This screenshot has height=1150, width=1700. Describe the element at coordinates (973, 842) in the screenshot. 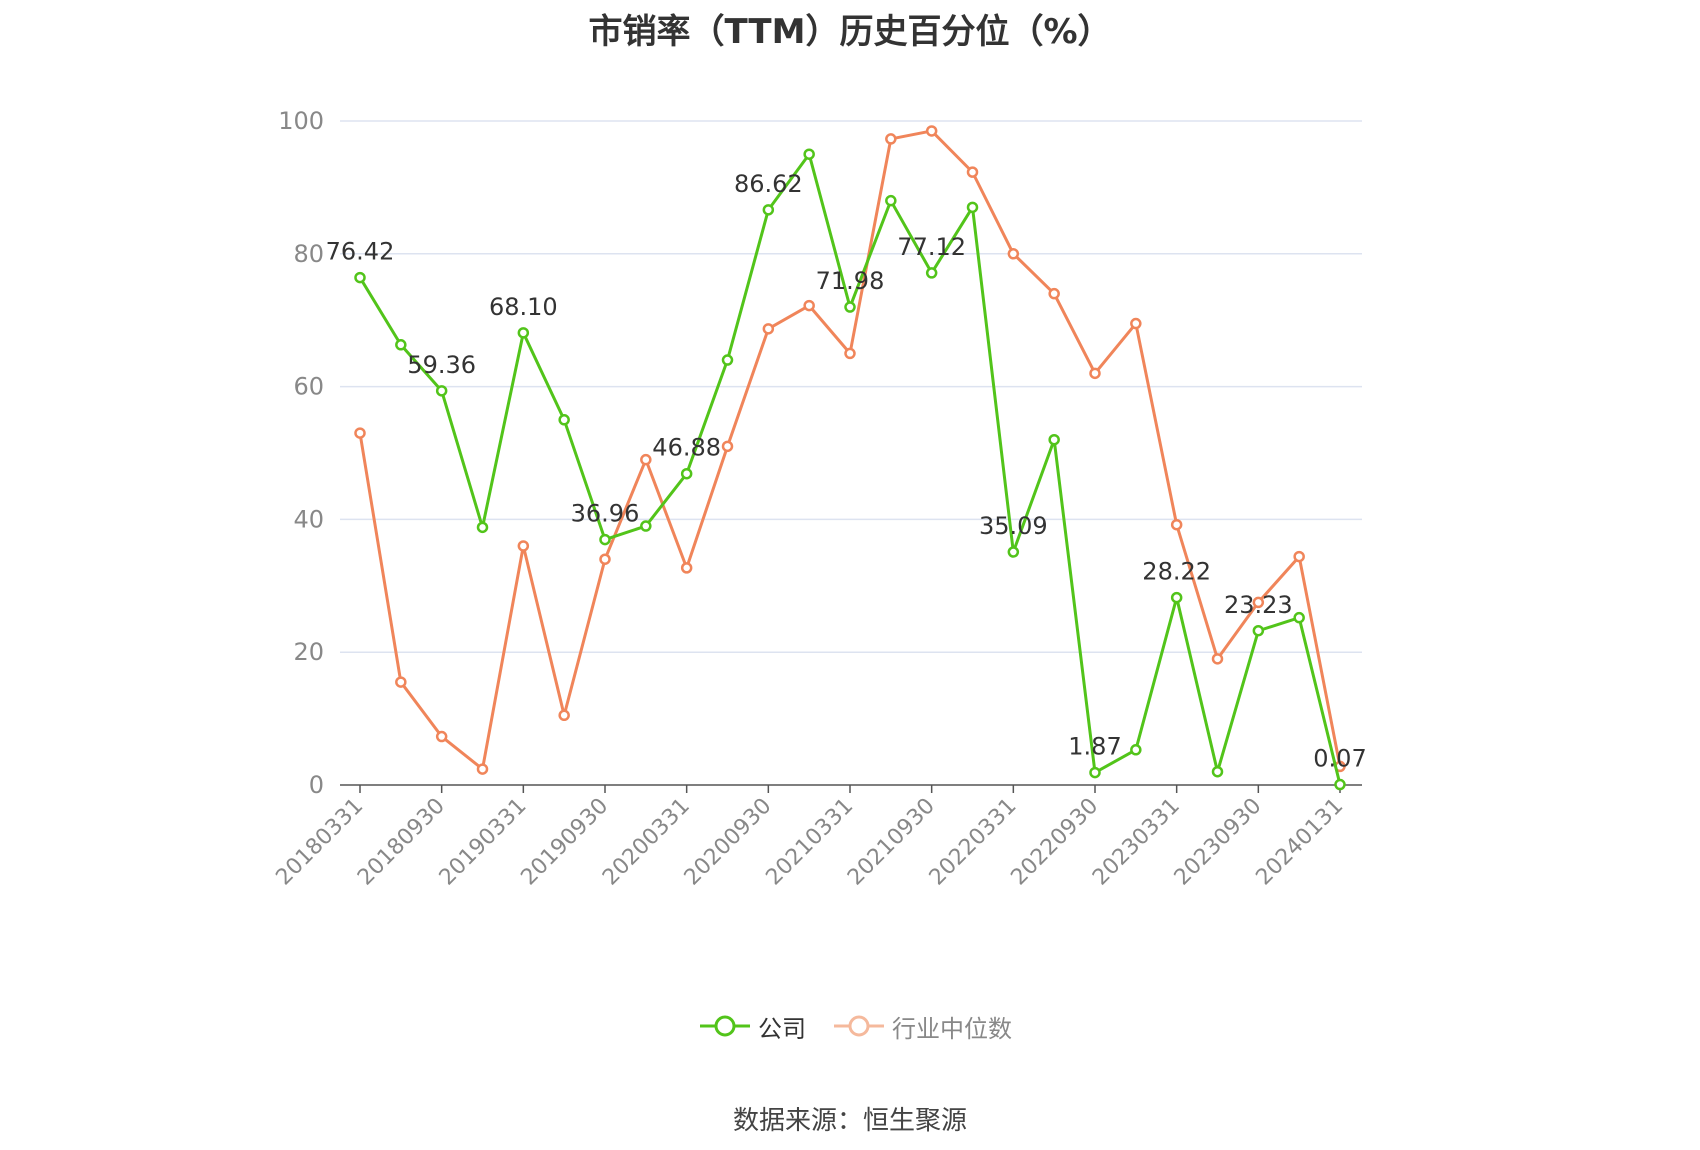

I see `x-tick-label: 20220331` at that location.